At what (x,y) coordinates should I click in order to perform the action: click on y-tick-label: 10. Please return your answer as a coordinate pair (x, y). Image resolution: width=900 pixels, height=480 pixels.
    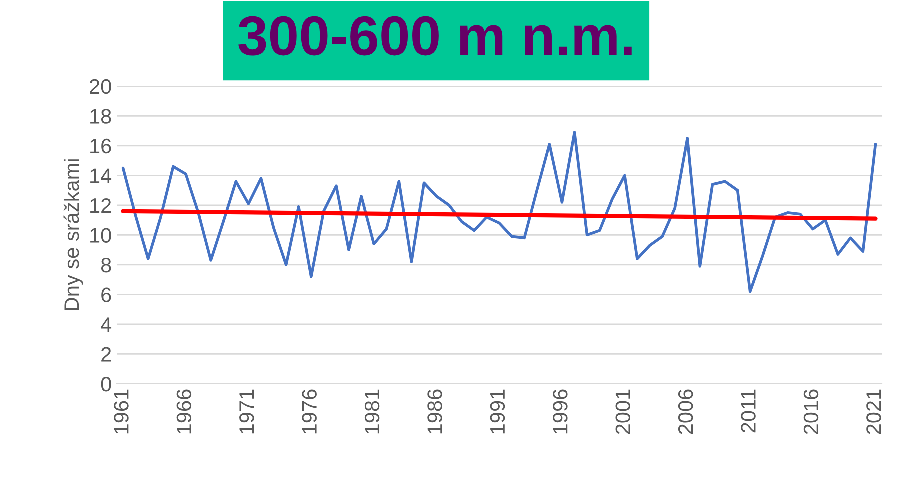
    Looking at the image, I should click on (101, 235).